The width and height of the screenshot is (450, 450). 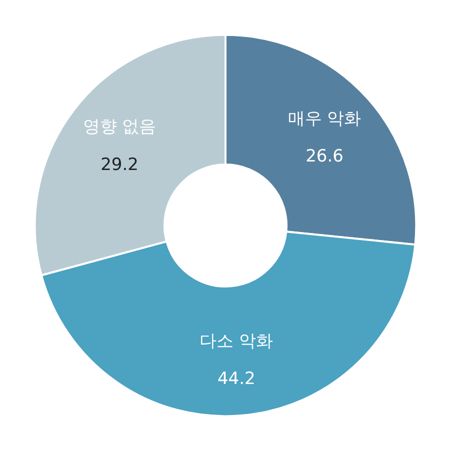 What do you see at coordinates (119, 164) in the screenshot?
I see `data-label: 29.2` at bounding box center [119, 164].